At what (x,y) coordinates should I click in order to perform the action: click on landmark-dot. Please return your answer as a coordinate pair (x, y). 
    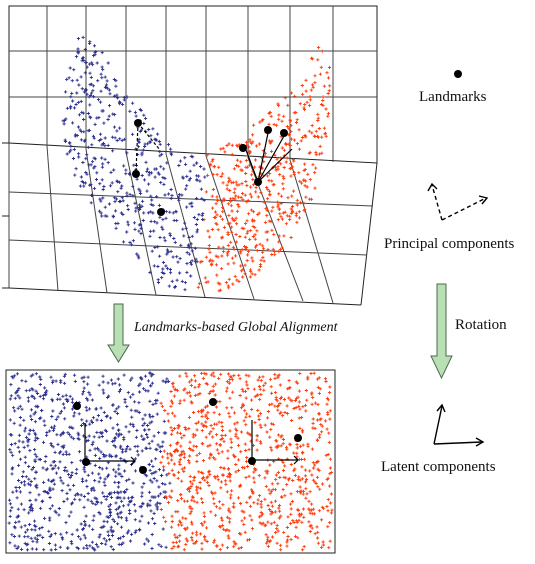
    Looking at the image, I should click on (252, 461).